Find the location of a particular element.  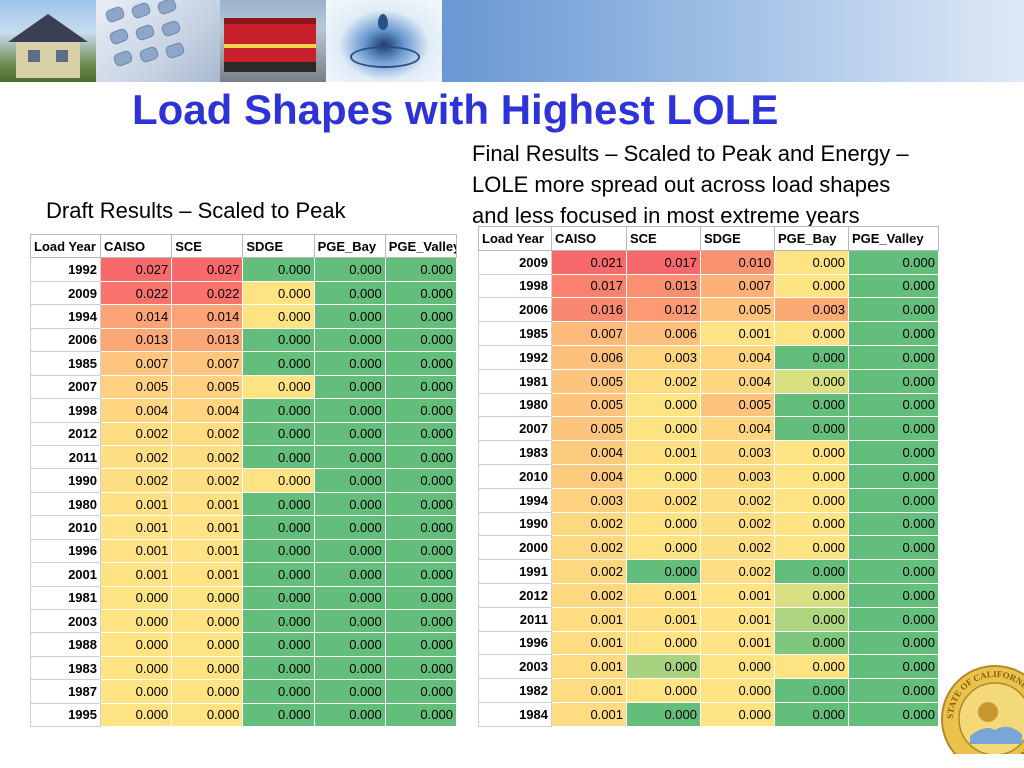

load-year-cell: 1990 is located at coordinates (65, 480).